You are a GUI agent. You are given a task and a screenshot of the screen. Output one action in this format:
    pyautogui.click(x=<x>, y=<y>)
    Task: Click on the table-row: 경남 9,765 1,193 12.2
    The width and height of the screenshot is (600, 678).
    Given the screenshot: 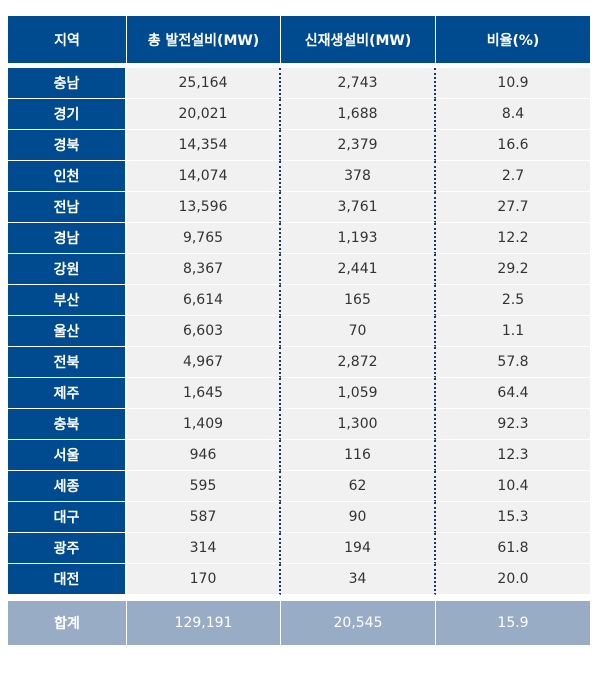 What is the action you would take?
    pyautogui.click(x=299, y=238)
    